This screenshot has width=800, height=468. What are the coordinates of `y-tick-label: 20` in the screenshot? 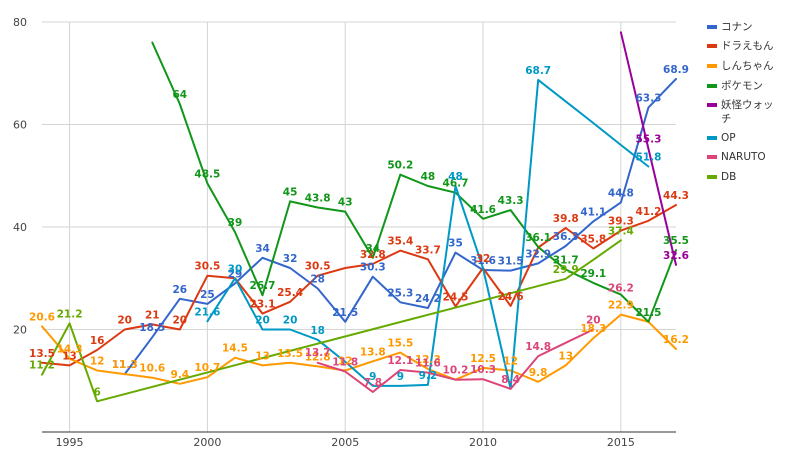 It's located at (20, 330).